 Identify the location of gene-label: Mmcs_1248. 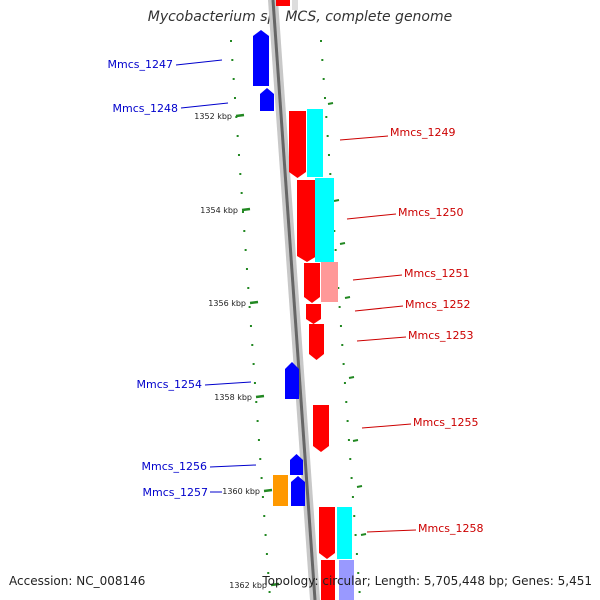
(145, 108).